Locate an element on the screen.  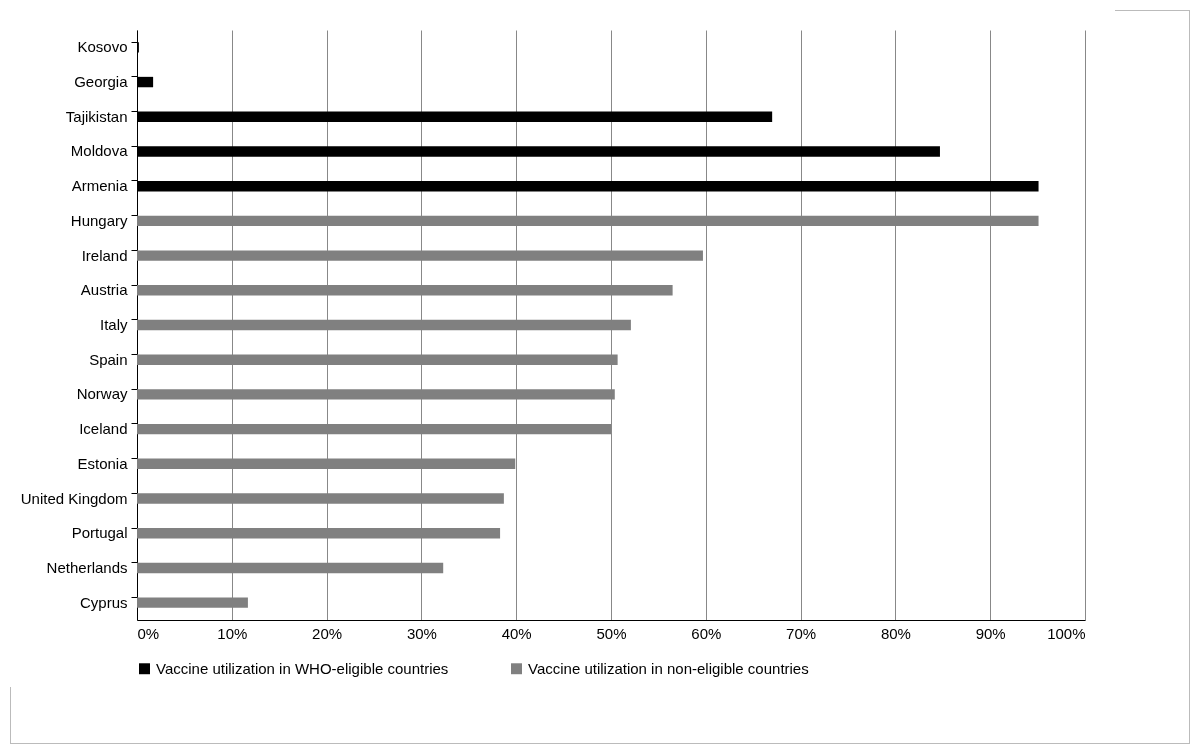
x-tick-label: 70% is located at coordinates (801, 633).